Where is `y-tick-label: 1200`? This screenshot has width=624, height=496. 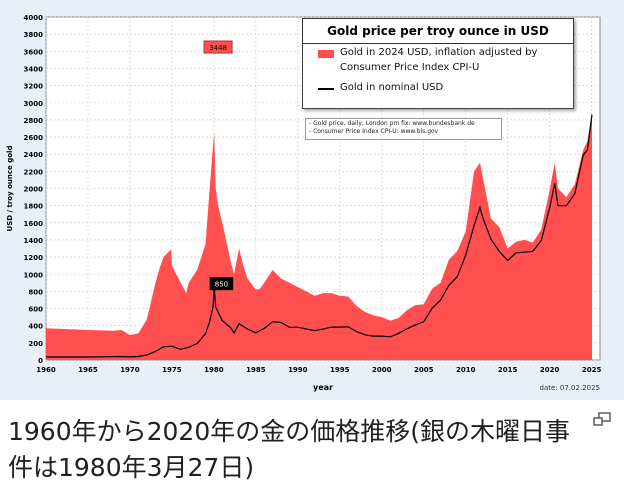 y-tick-label: 1200 is located at coordinates (34, 258).